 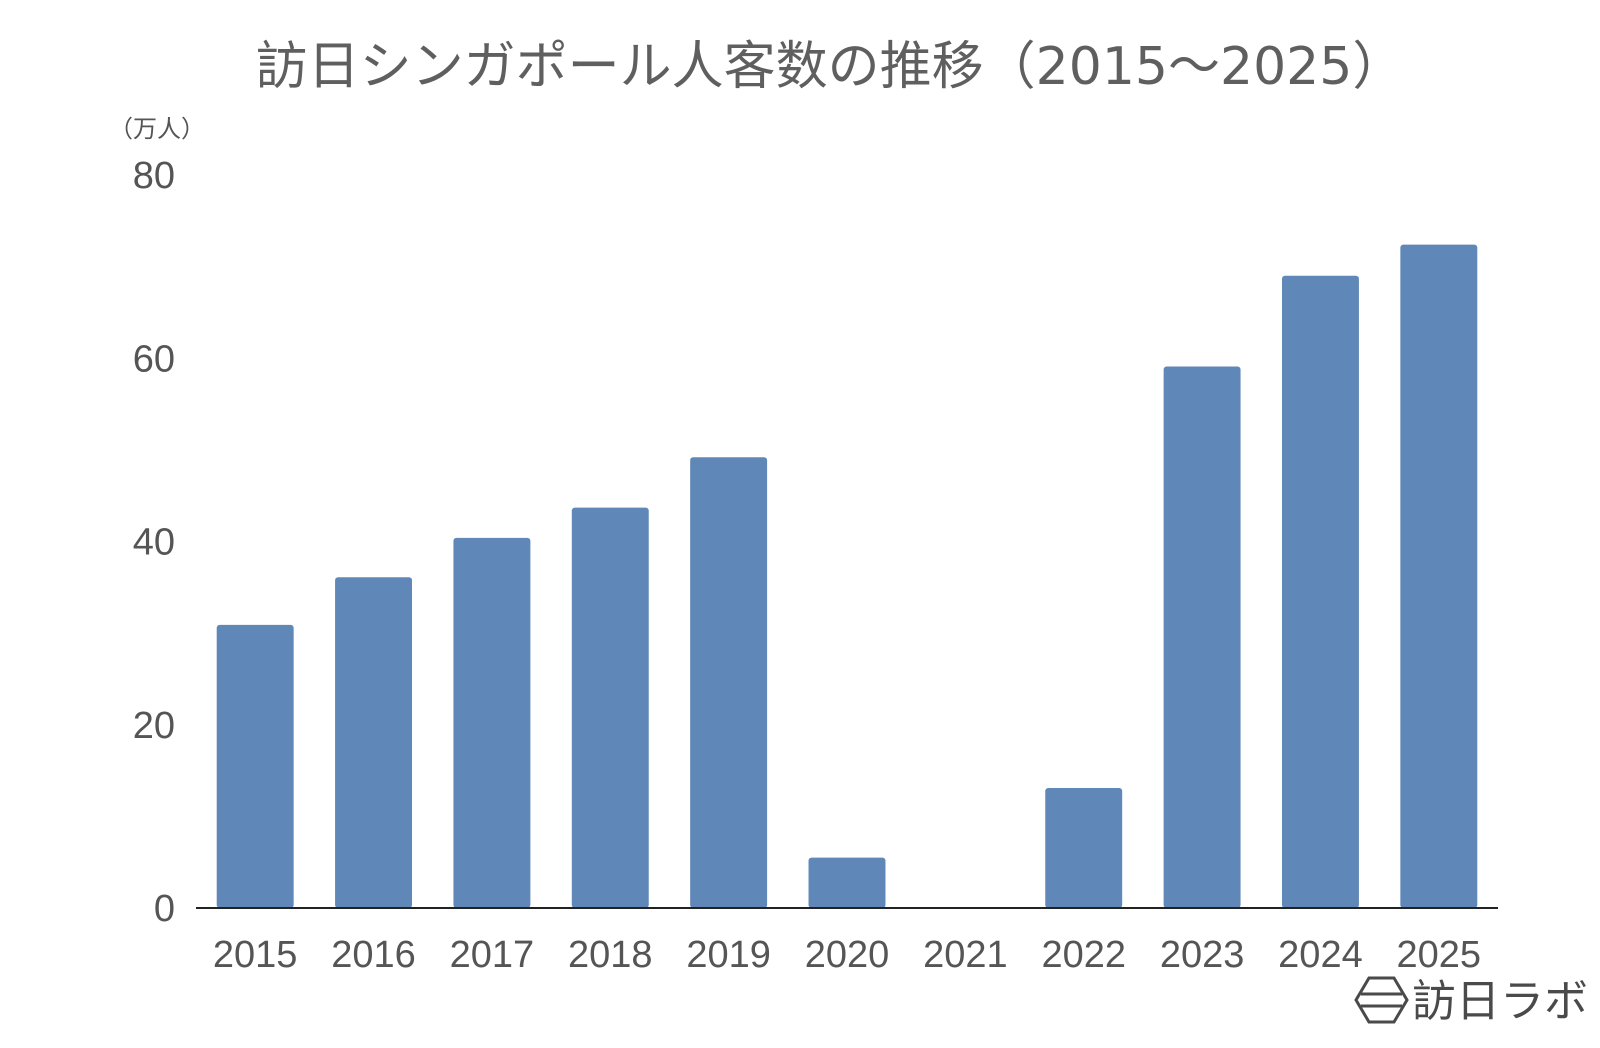 I want to click on bar-2016, so click(x=374, y=742).